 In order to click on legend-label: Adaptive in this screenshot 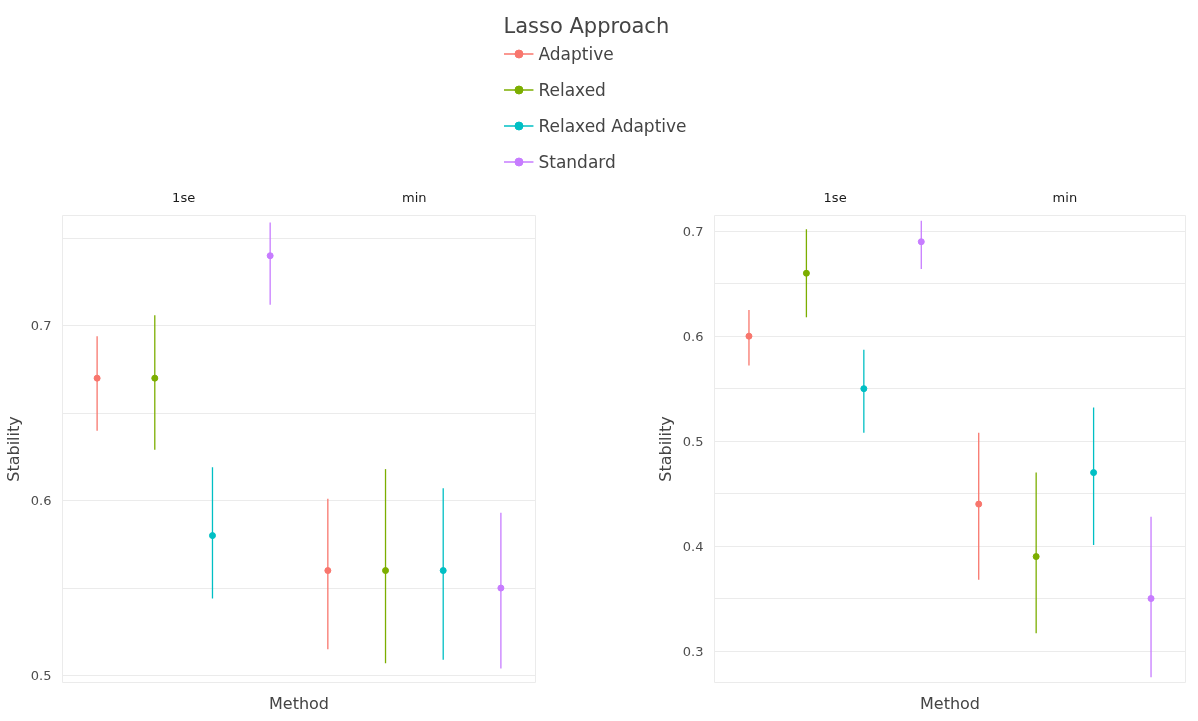, I will do `click(576, 53)`.